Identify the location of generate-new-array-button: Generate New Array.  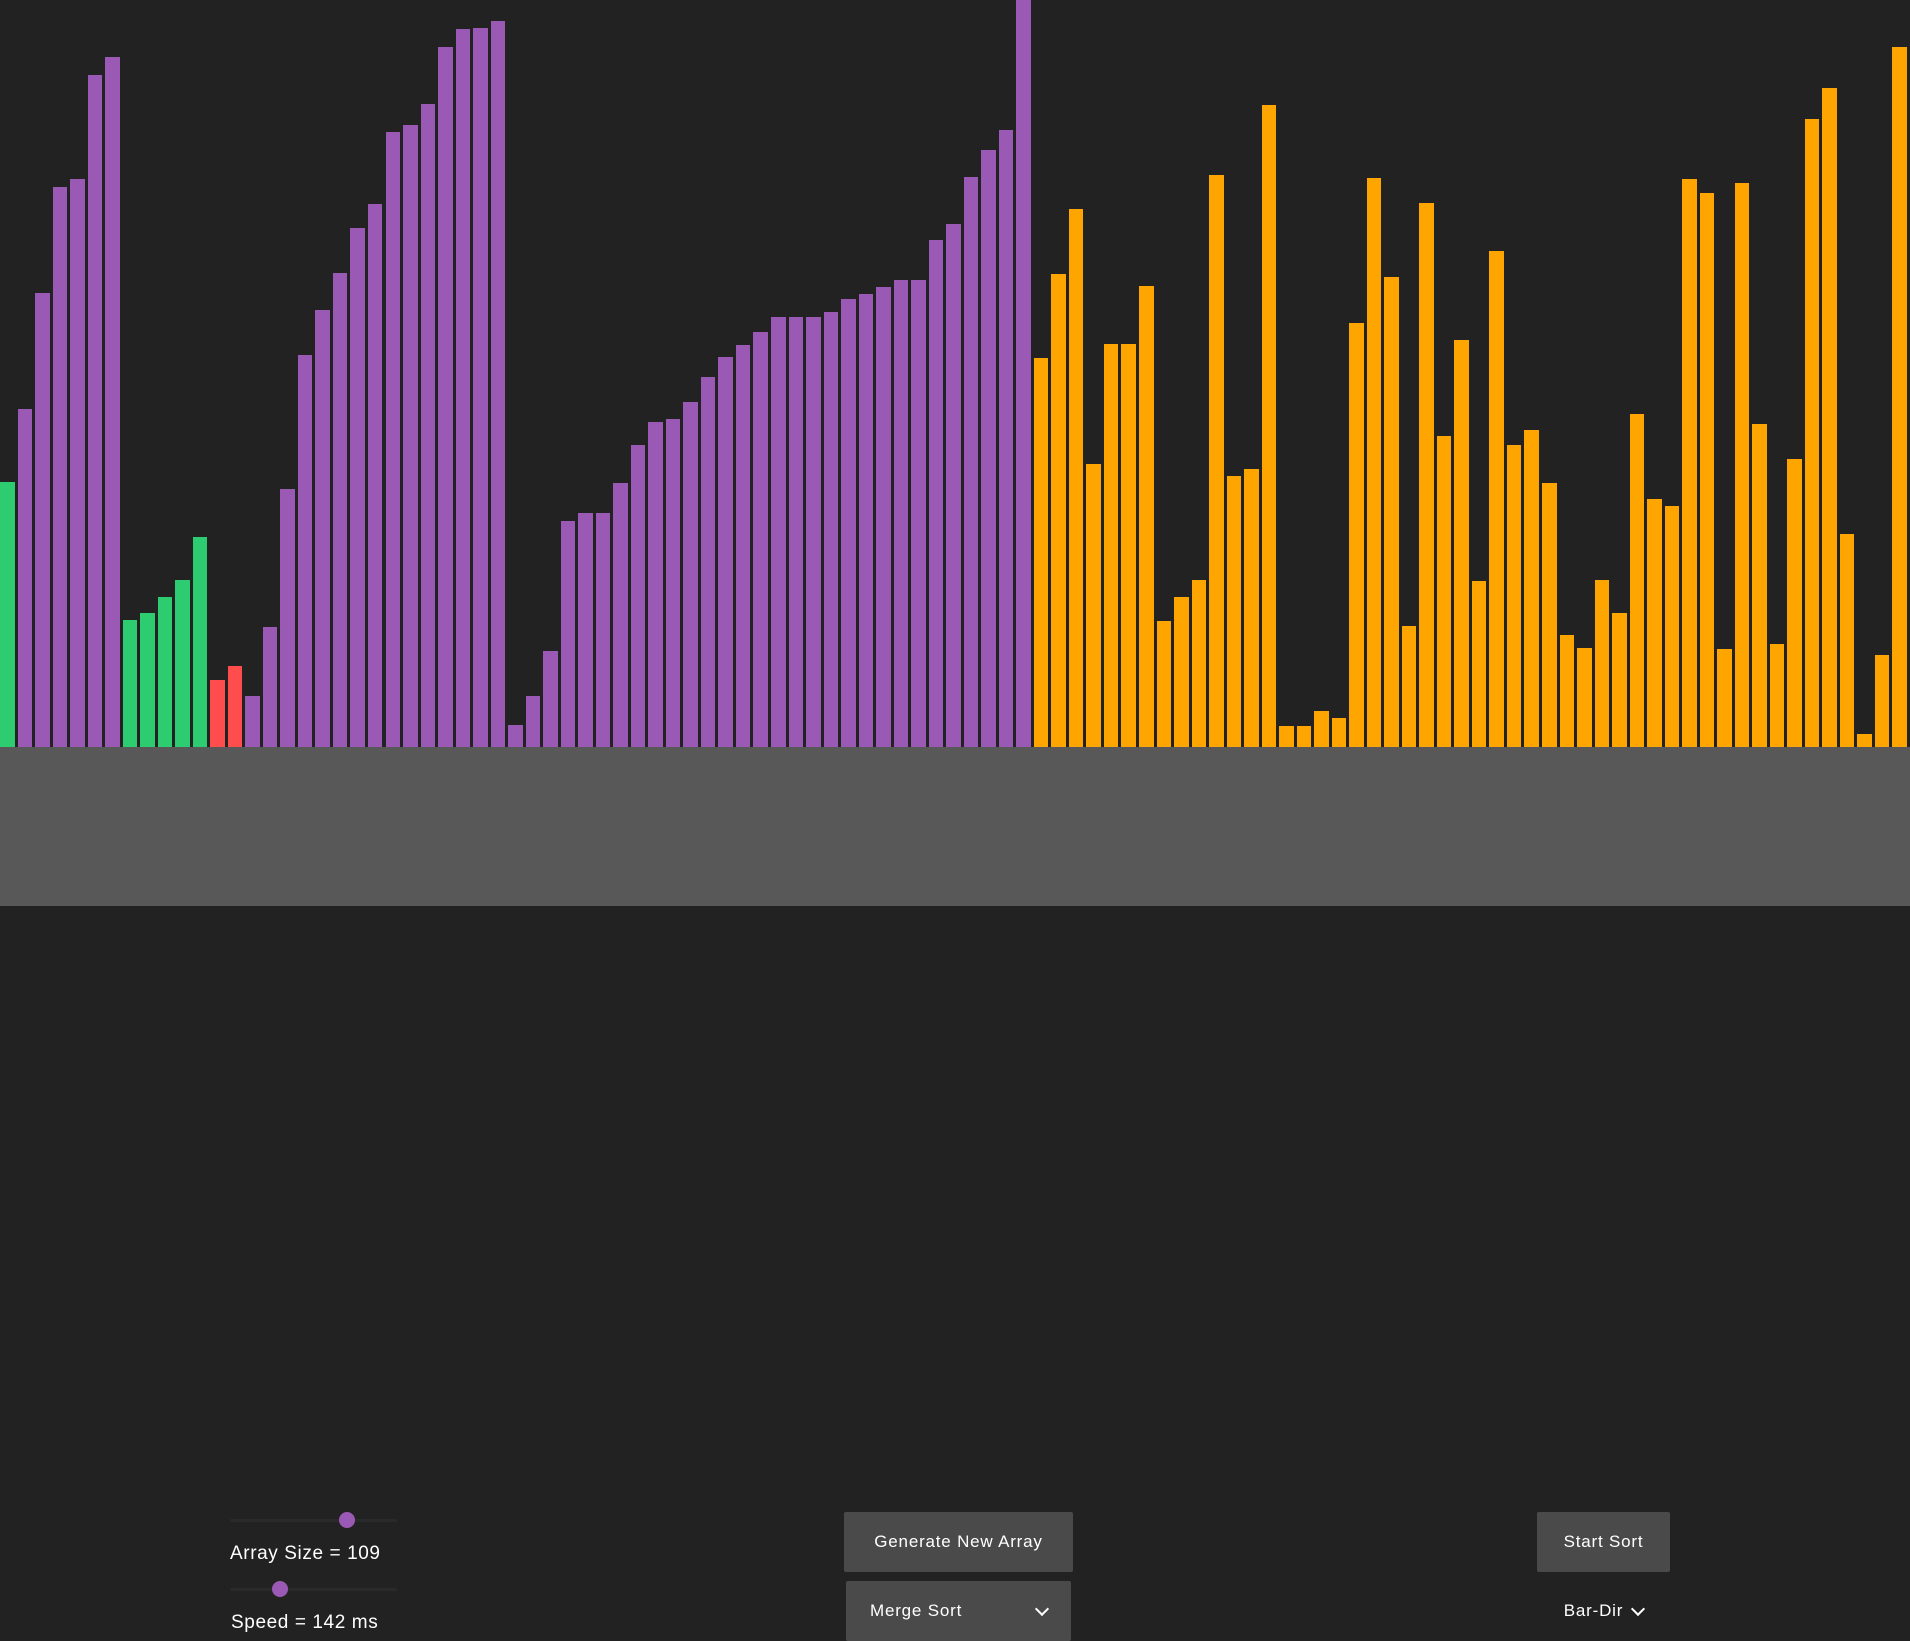
(958, 1542).